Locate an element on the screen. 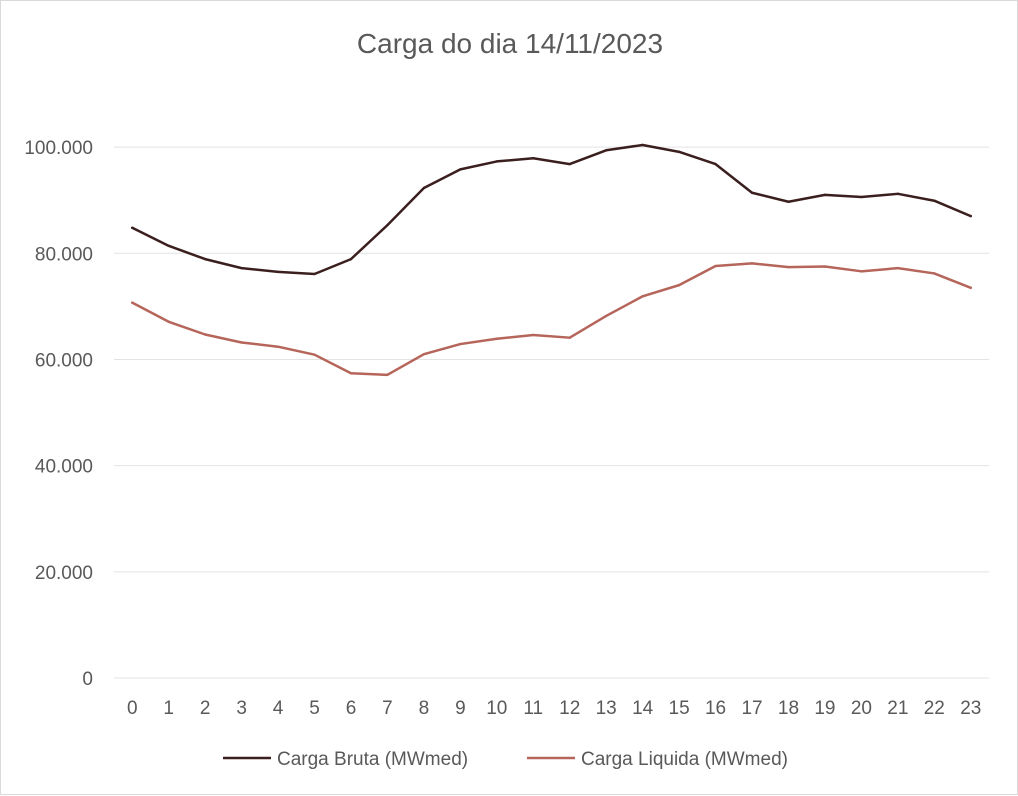 The width and height of the screenshot is (1018, 796). x-tick-label: 16 is located at coordinates (715, 708).